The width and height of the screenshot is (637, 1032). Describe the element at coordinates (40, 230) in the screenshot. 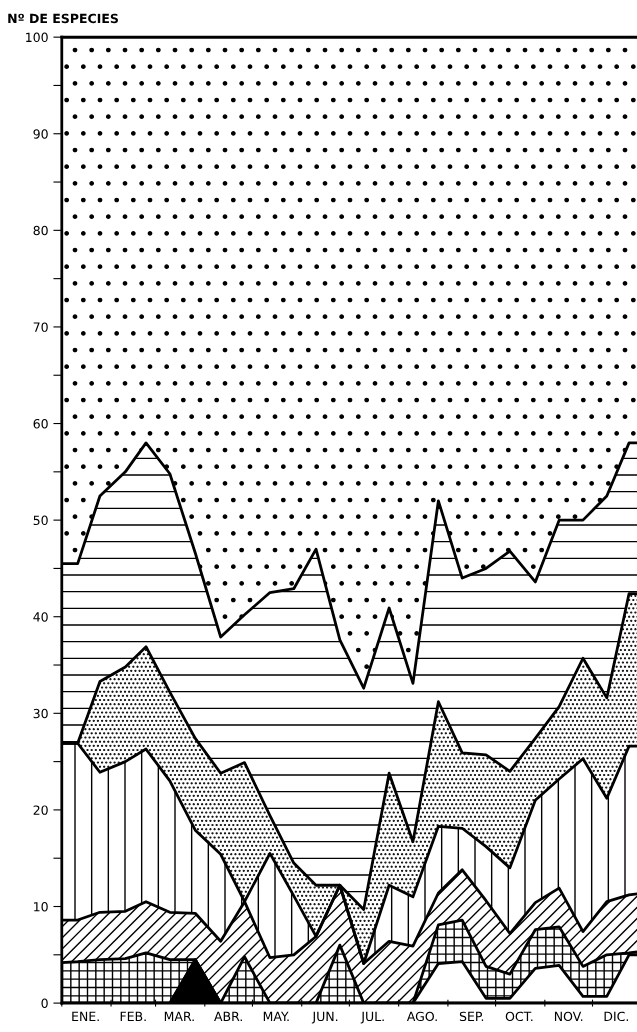

I see `y-tick-label: 80` at that location.